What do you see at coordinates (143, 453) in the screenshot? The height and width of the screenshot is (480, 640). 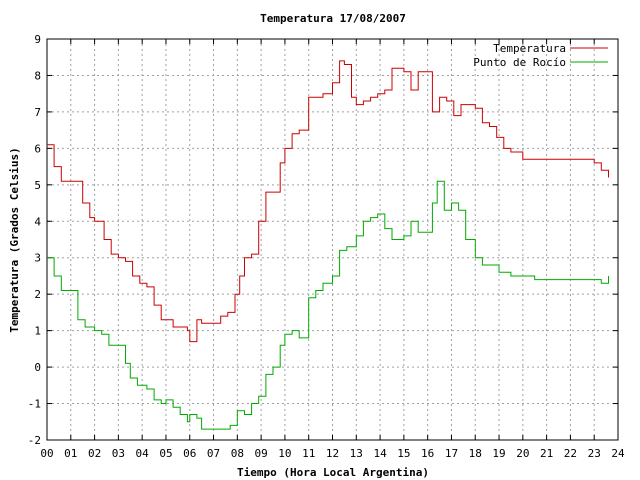 I see `x-tick-label: 04` at bounding box center [143, 453].